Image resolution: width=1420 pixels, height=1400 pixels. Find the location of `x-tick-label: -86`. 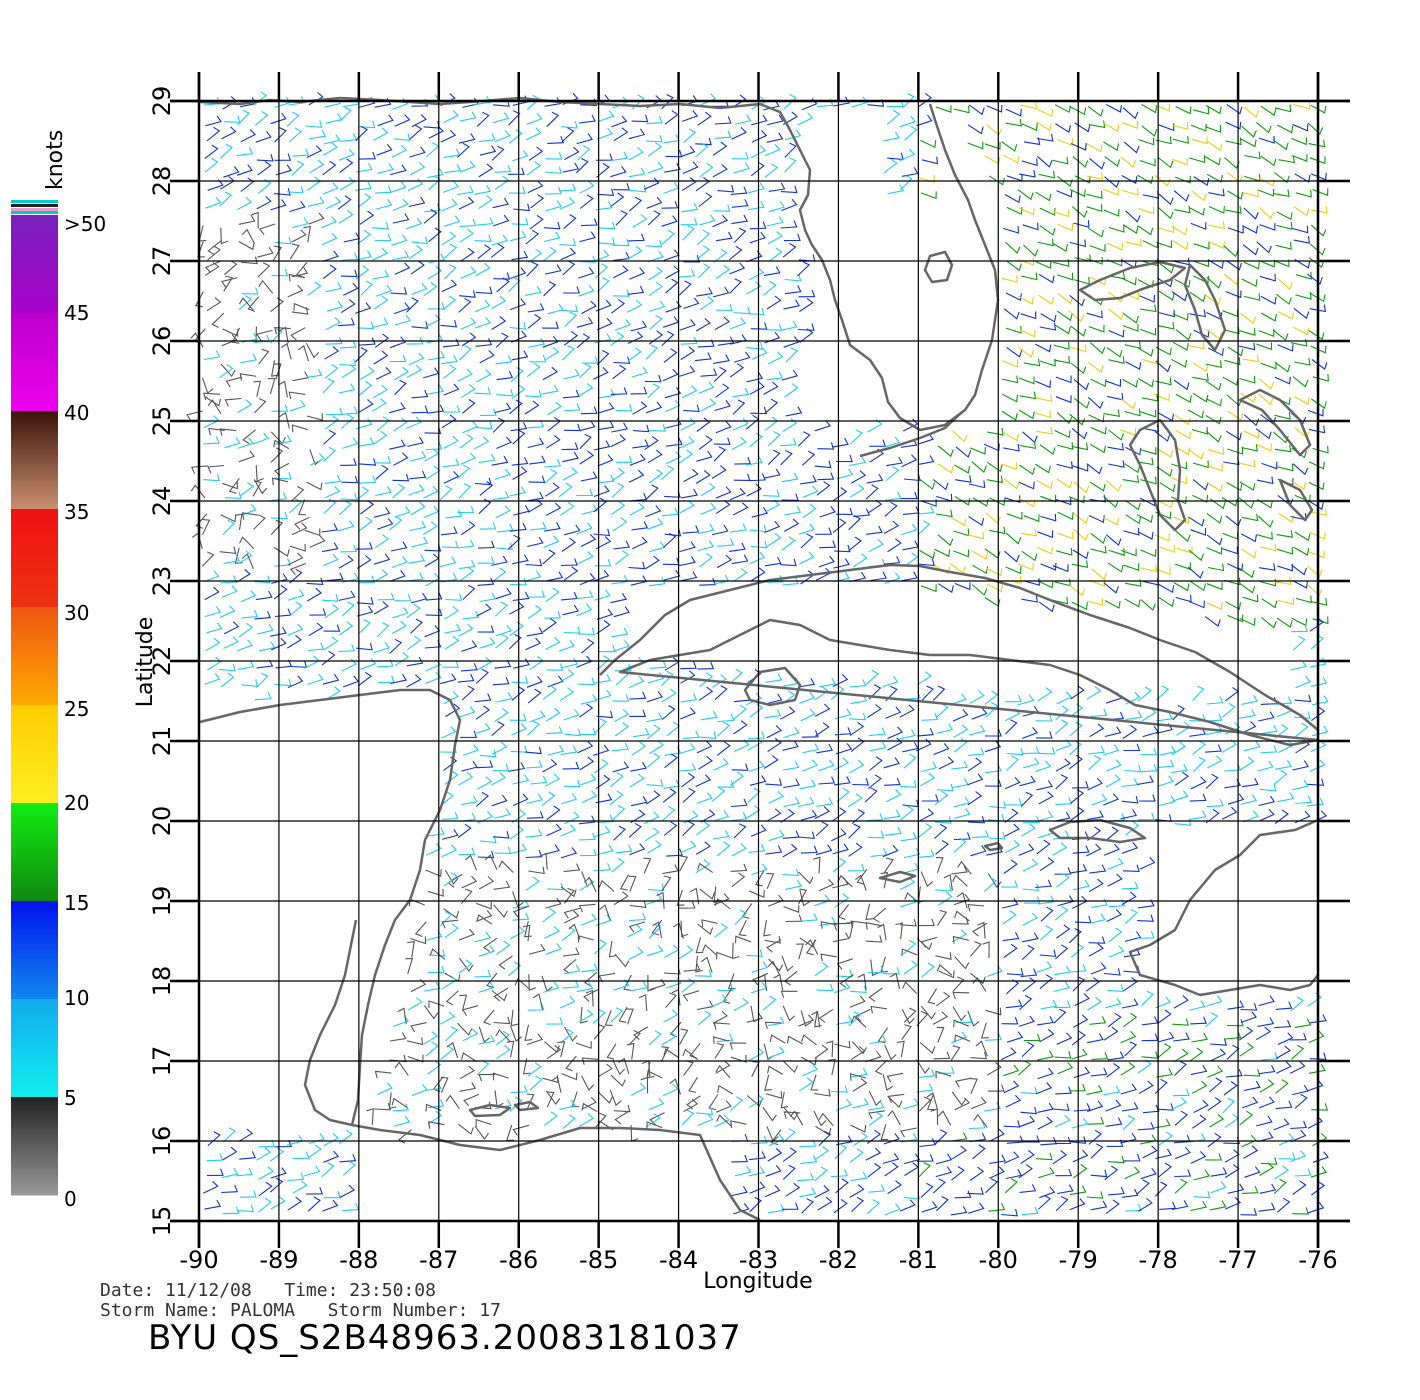

x-tick-label: -86 is located at coordinates (518, 1260).